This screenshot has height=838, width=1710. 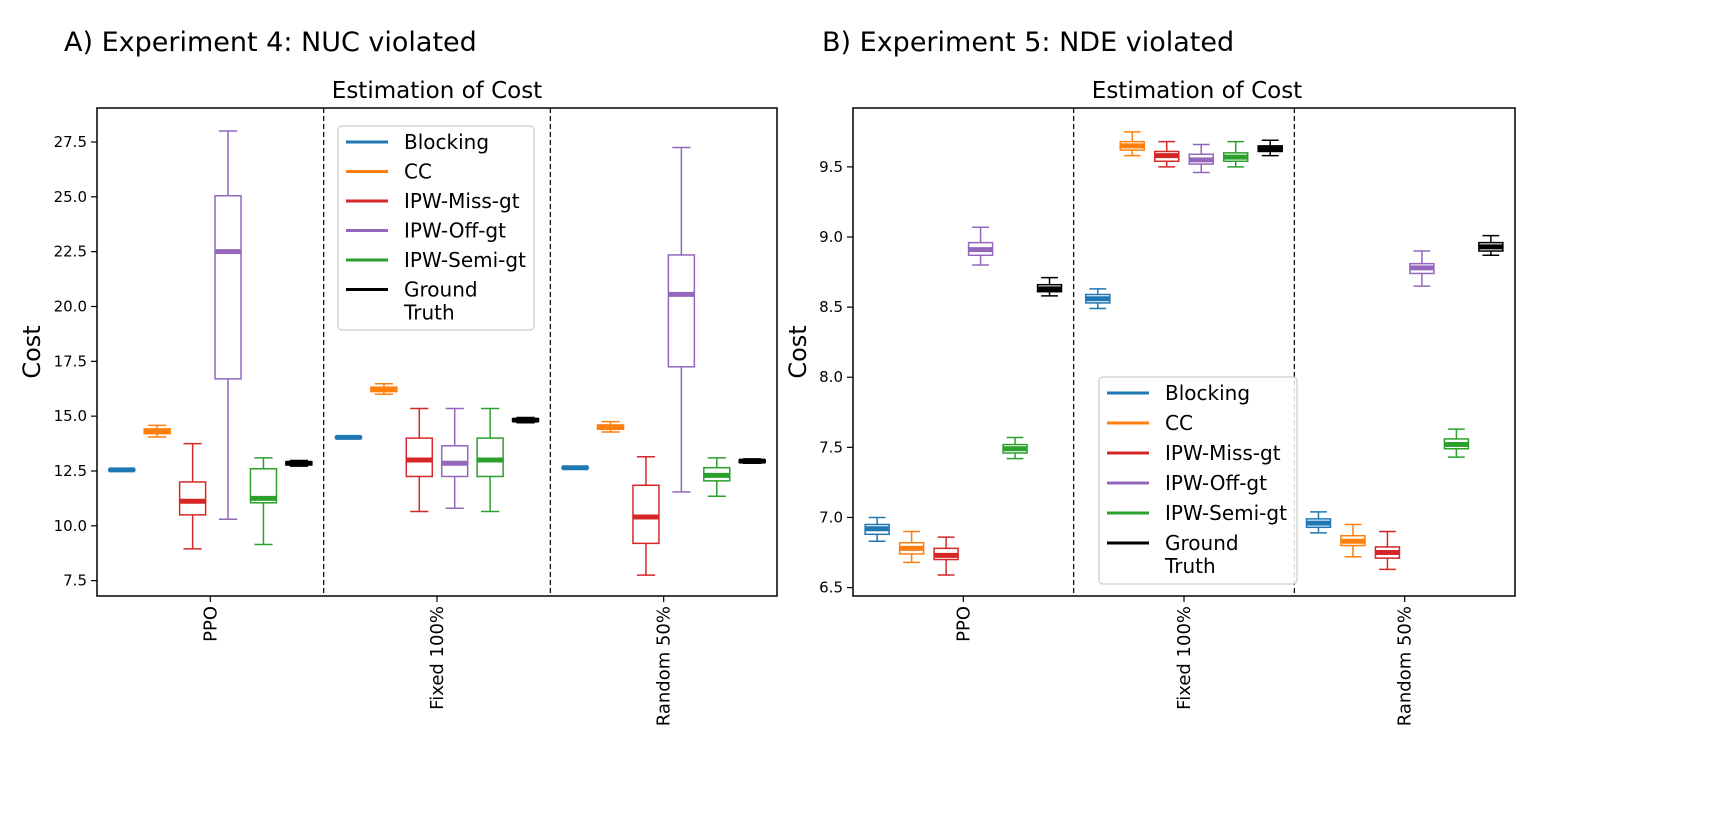 I want to click on chart-a-separators, so click(x=437, y=352).